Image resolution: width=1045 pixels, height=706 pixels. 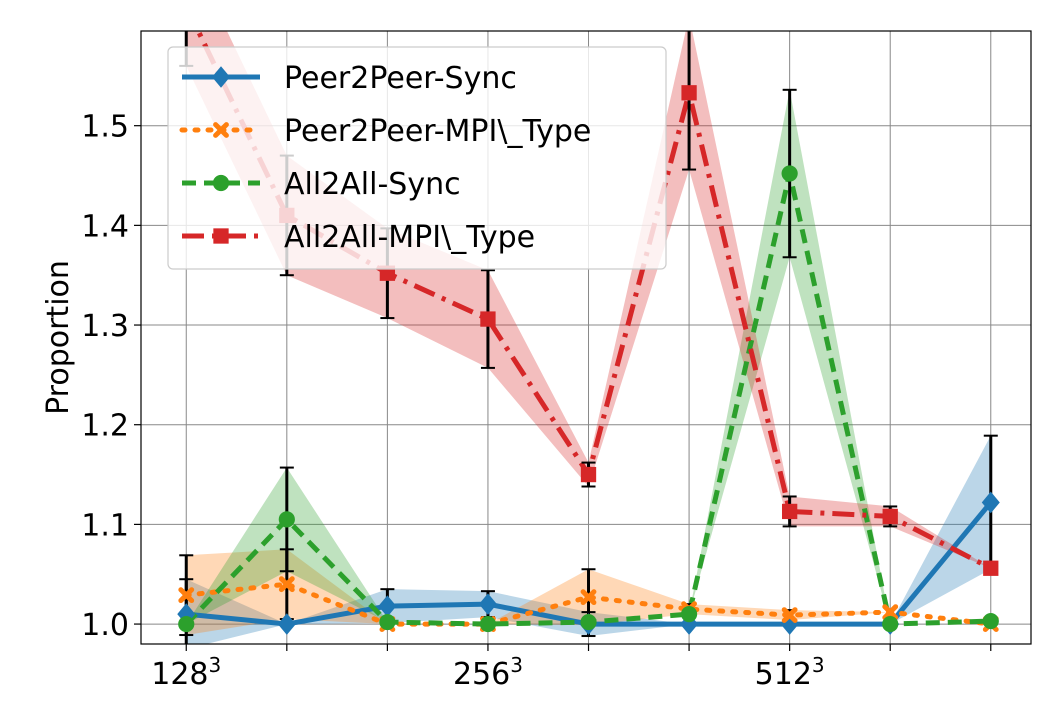 I want to click on legend-entry-2: Peer2Peer-MPI\_Type, so click(x=385, y=131).